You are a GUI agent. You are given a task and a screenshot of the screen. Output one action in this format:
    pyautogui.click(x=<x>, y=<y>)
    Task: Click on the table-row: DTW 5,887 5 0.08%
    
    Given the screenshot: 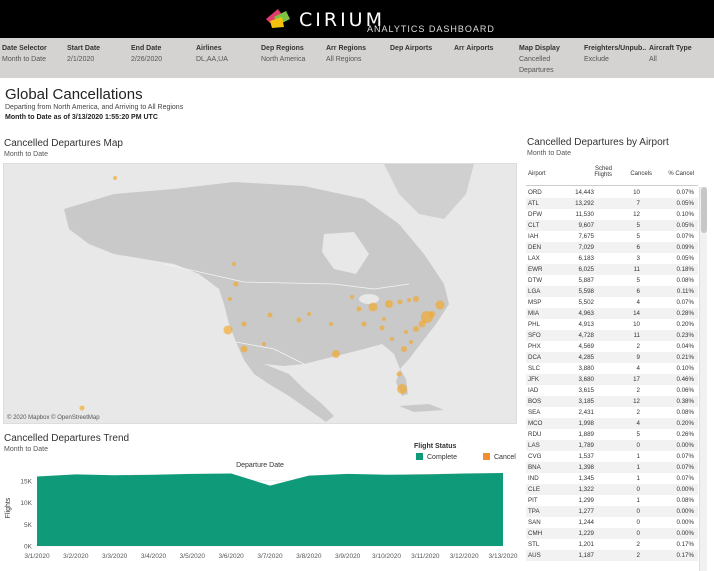 What is the action you would take?
    pyautogui.click(x=612, y=280)
    